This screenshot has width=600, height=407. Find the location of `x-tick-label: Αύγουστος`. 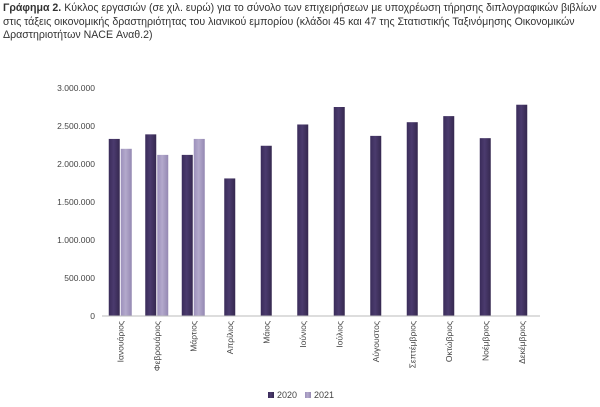

x-tick-label: Αύγουστος is located at coordinates (376, 341).